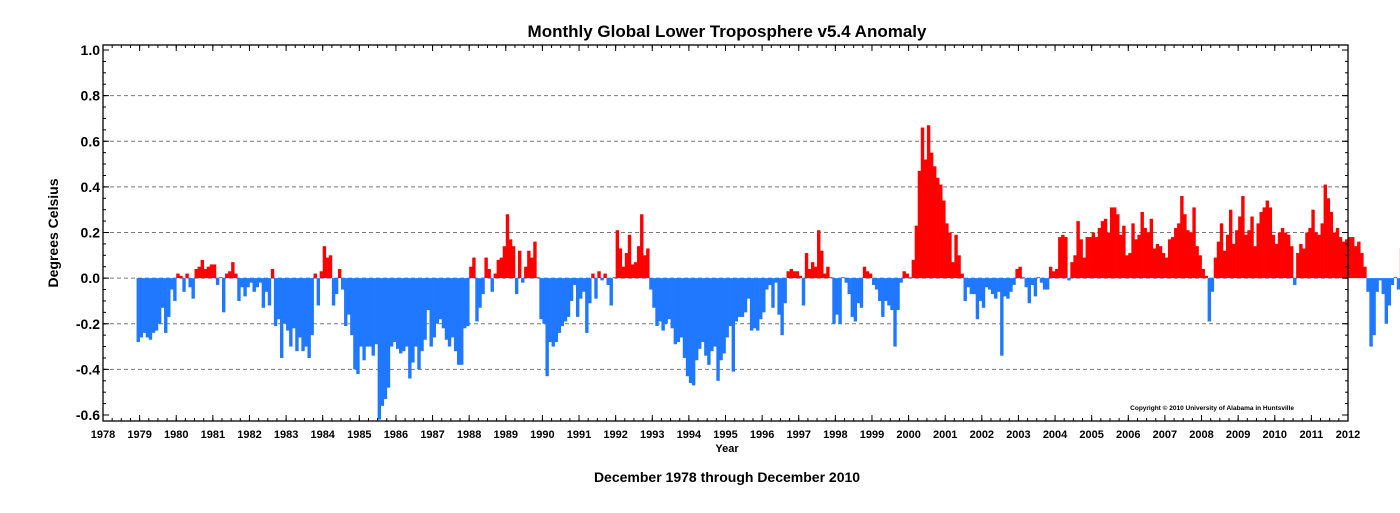 This screenshot has height=513, width=1400. Describe the element at coordinates (727, 477) in the screenshot. I see `chart-subtitle: December 1978 through December 2010` at that location.